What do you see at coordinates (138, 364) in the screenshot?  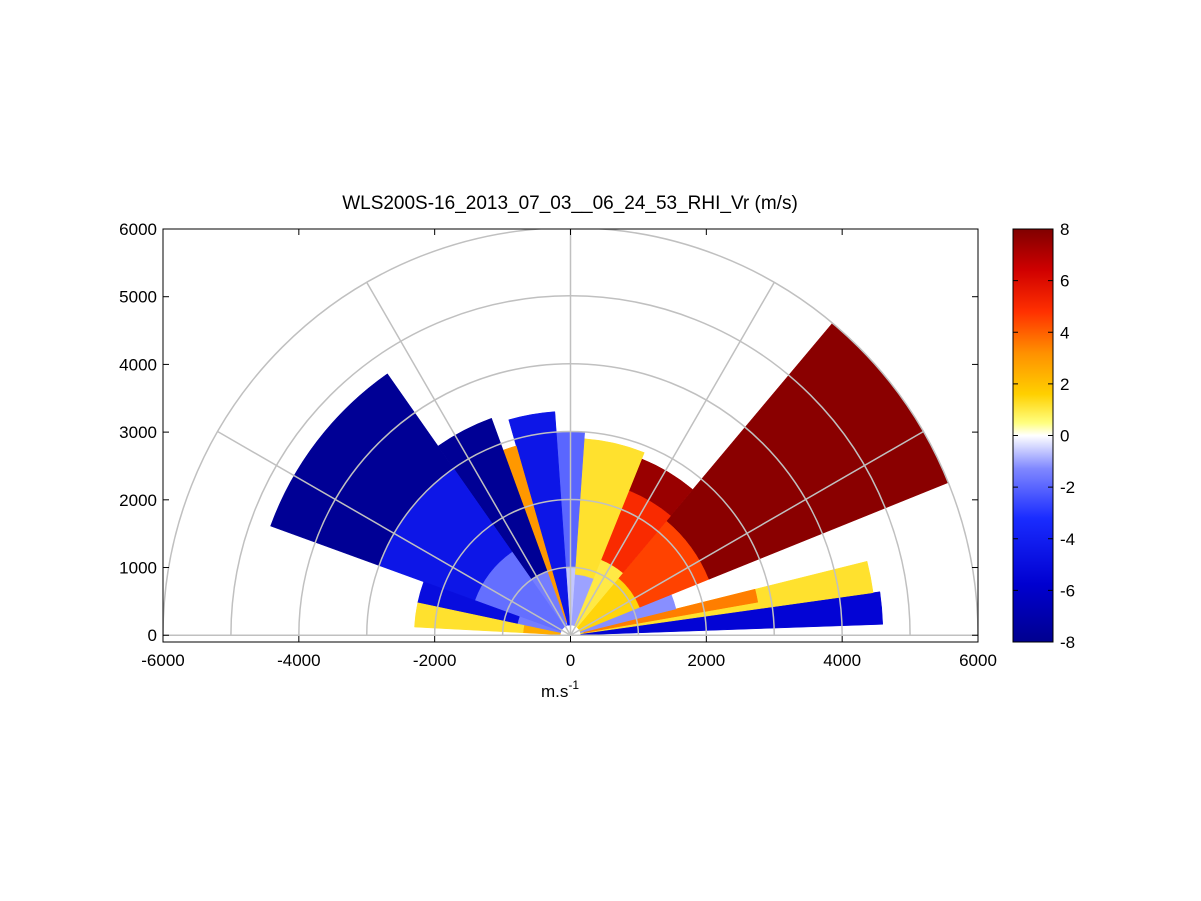 I see `y-tick-label: 4000` at bounding box center [138, 364].